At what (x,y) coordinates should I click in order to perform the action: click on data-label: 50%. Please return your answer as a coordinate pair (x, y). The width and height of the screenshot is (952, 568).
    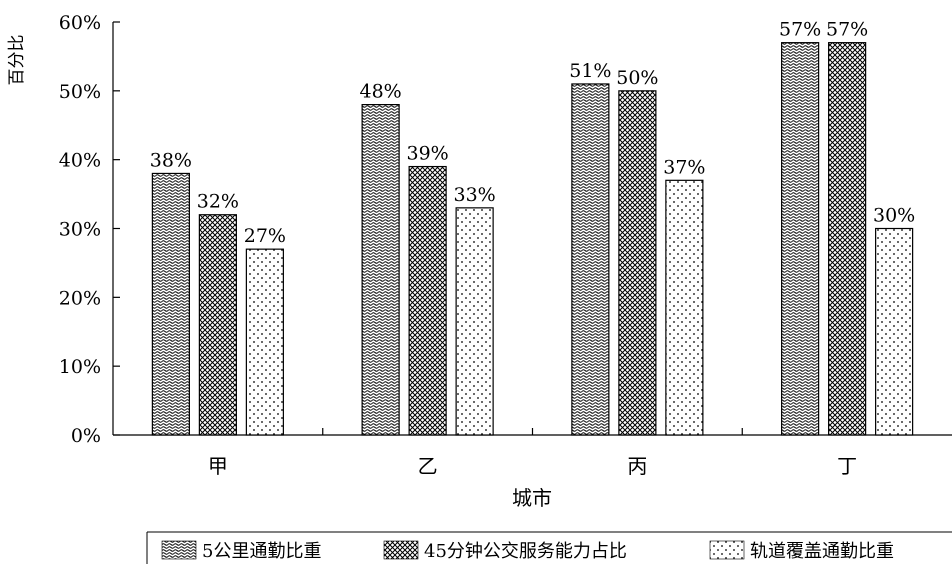
    Looking at the image, I should click on (637, 78).